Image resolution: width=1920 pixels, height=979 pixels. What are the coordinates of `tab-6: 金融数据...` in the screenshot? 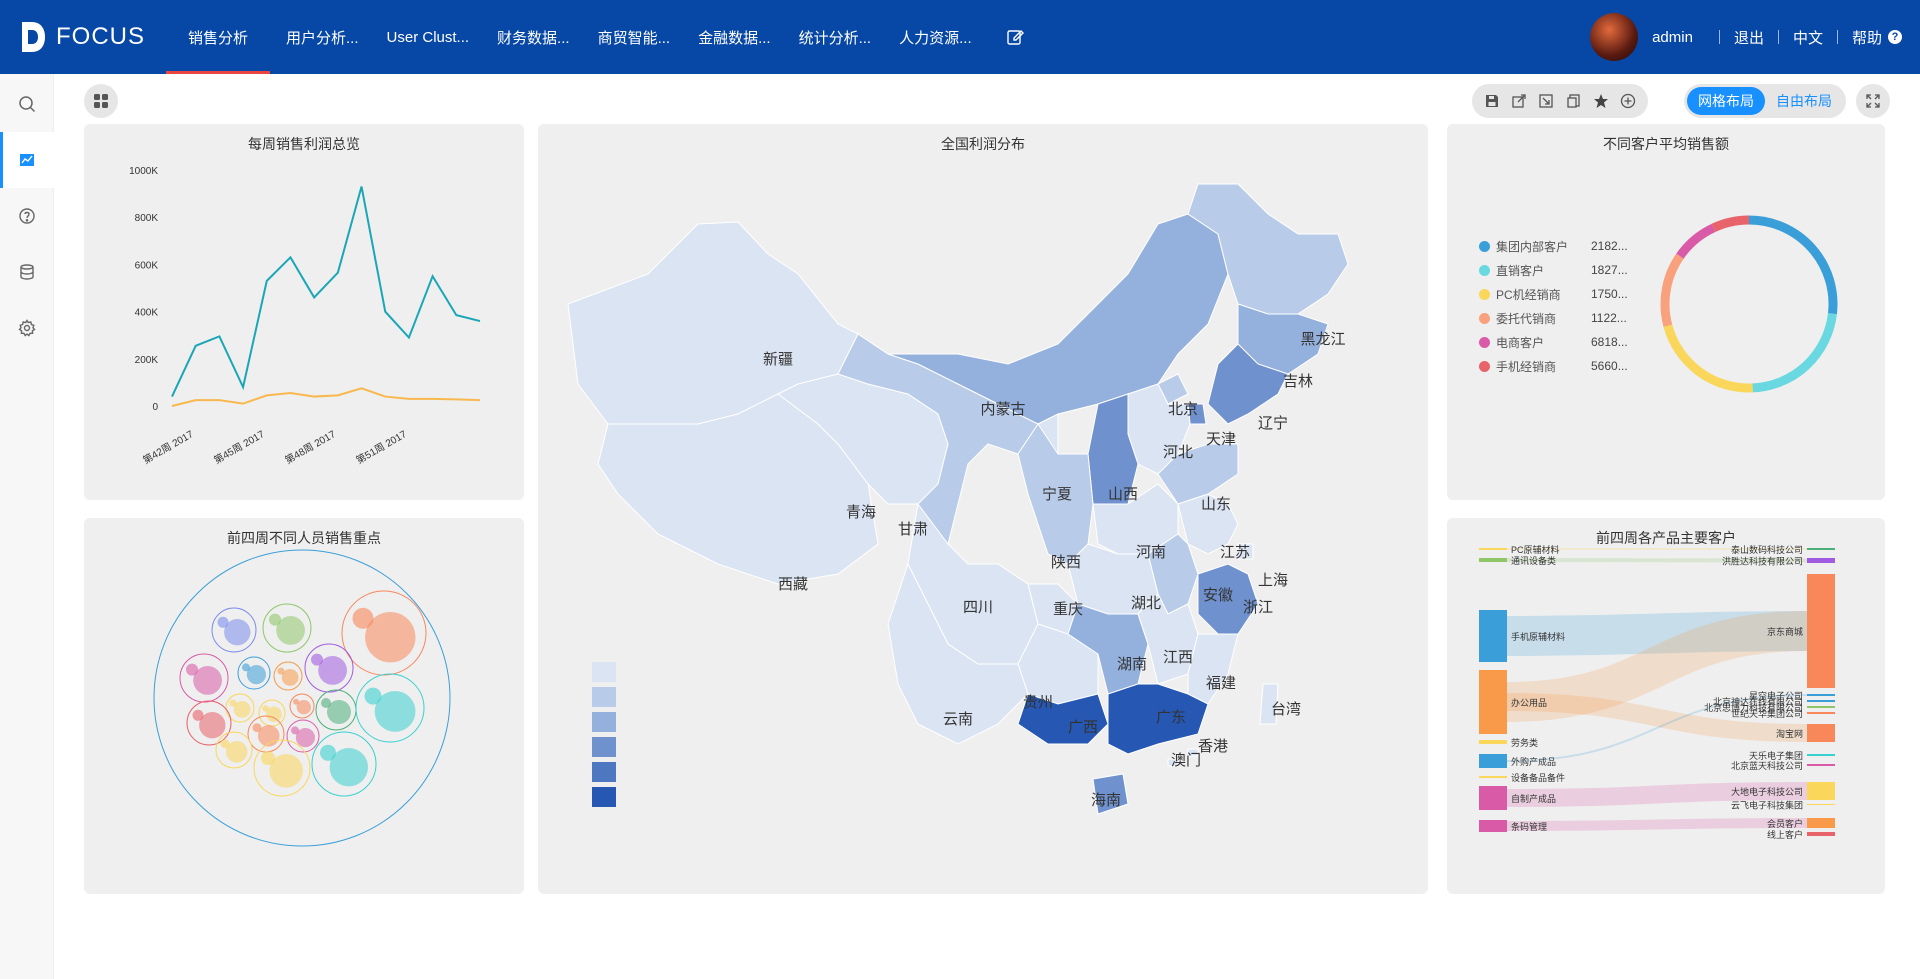 It's located at (734, 38).